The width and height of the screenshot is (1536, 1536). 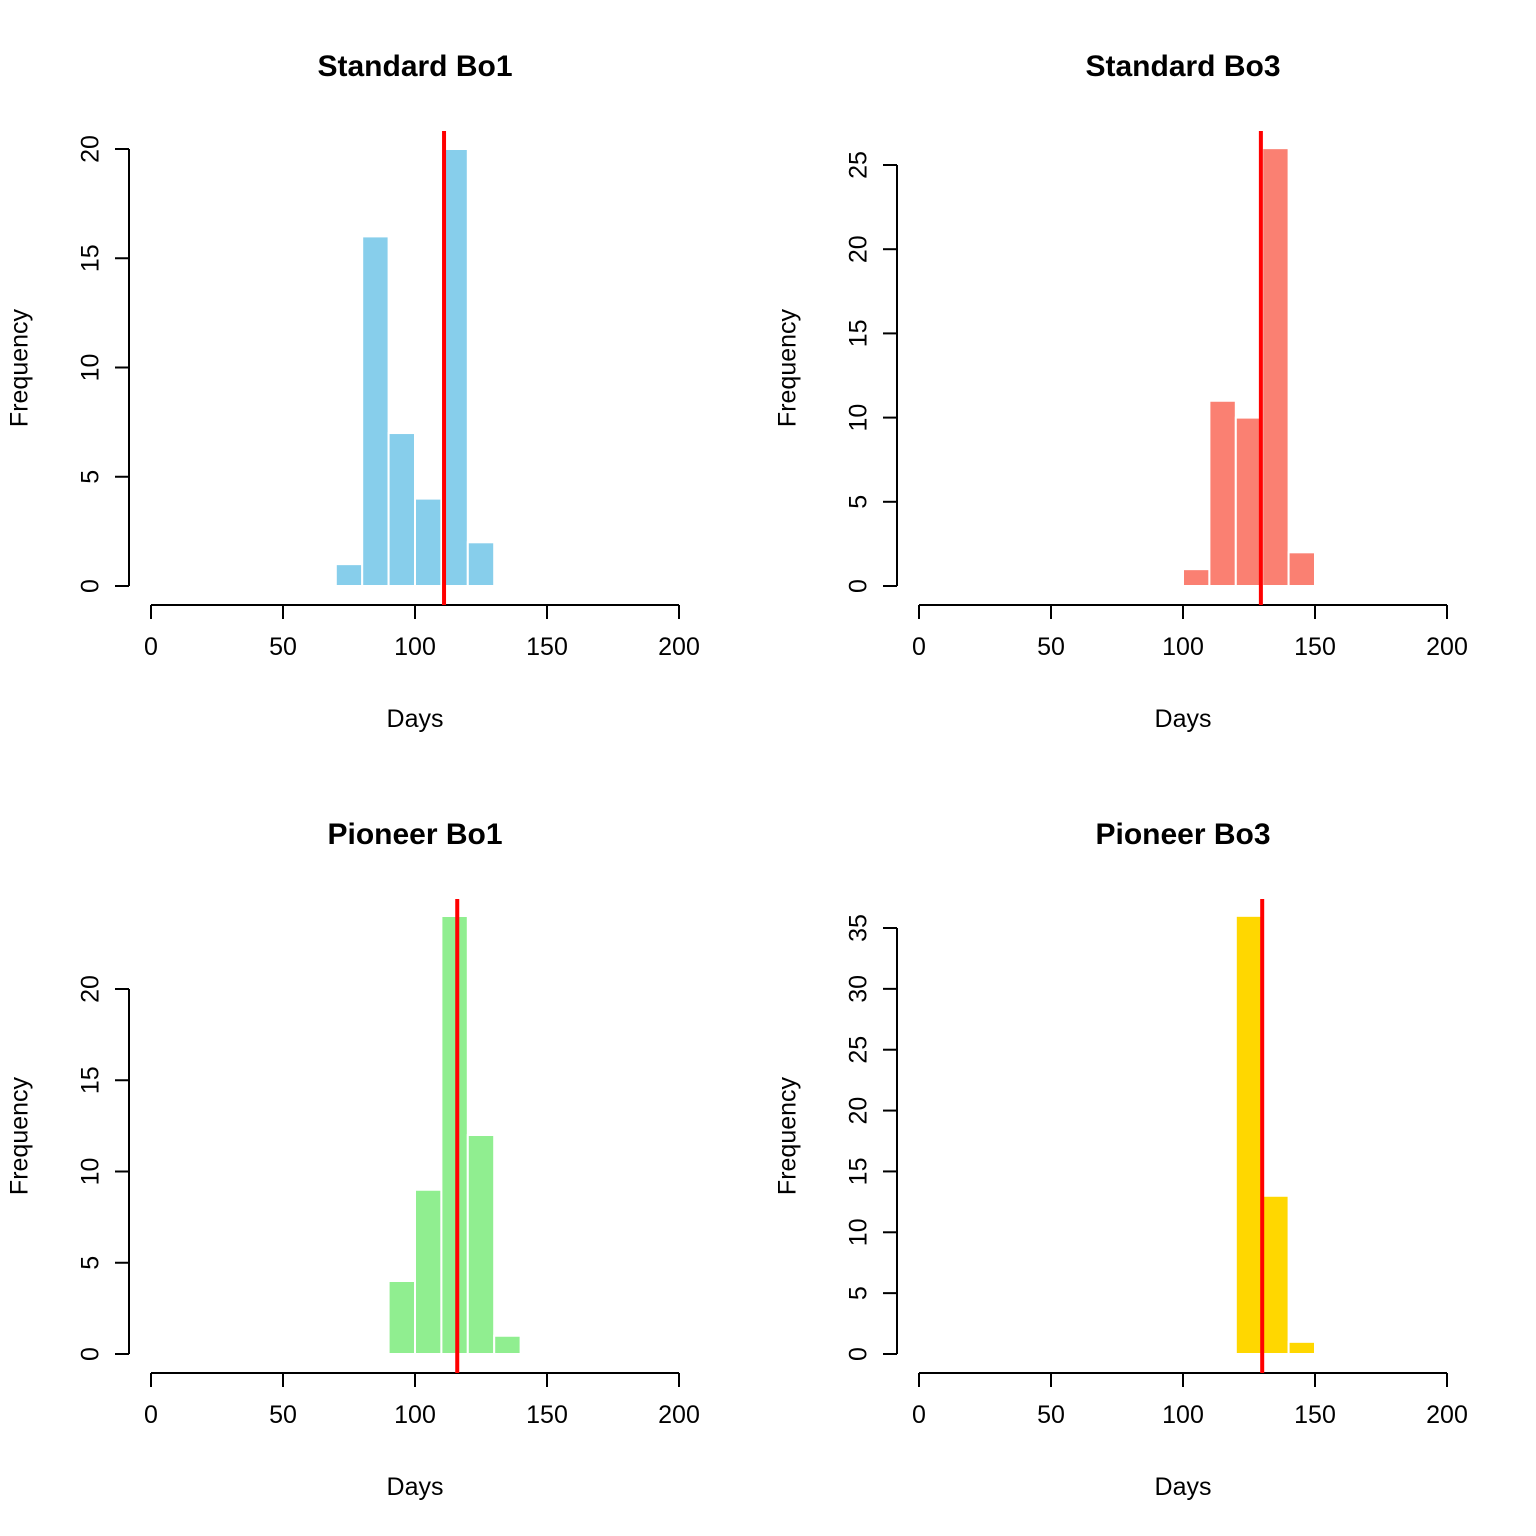 What do you see at coordinates (1182, 66) in the screenshot?
I see `chart-title: Standard Bo3` at bounding box center [1182, 66].